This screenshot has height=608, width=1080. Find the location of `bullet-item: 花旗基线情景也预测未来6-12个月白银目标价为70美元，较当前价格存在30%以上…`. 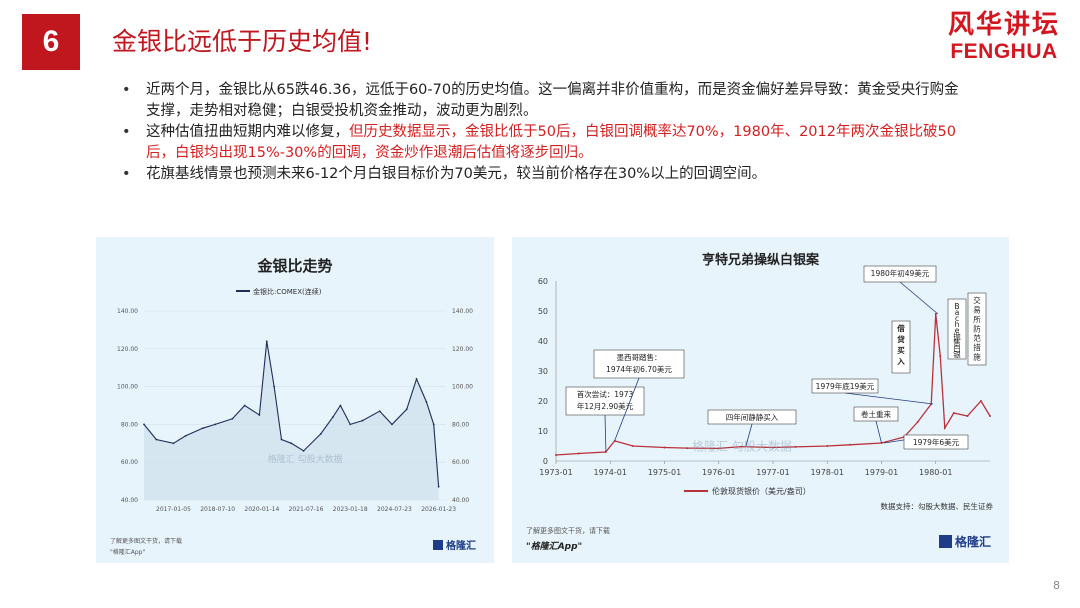

bullet-item: 花旗基线情景也预测未来6-12个月白银目标价为70美元，较当前价格存在30%以上… is located at coordinates (545, 174).